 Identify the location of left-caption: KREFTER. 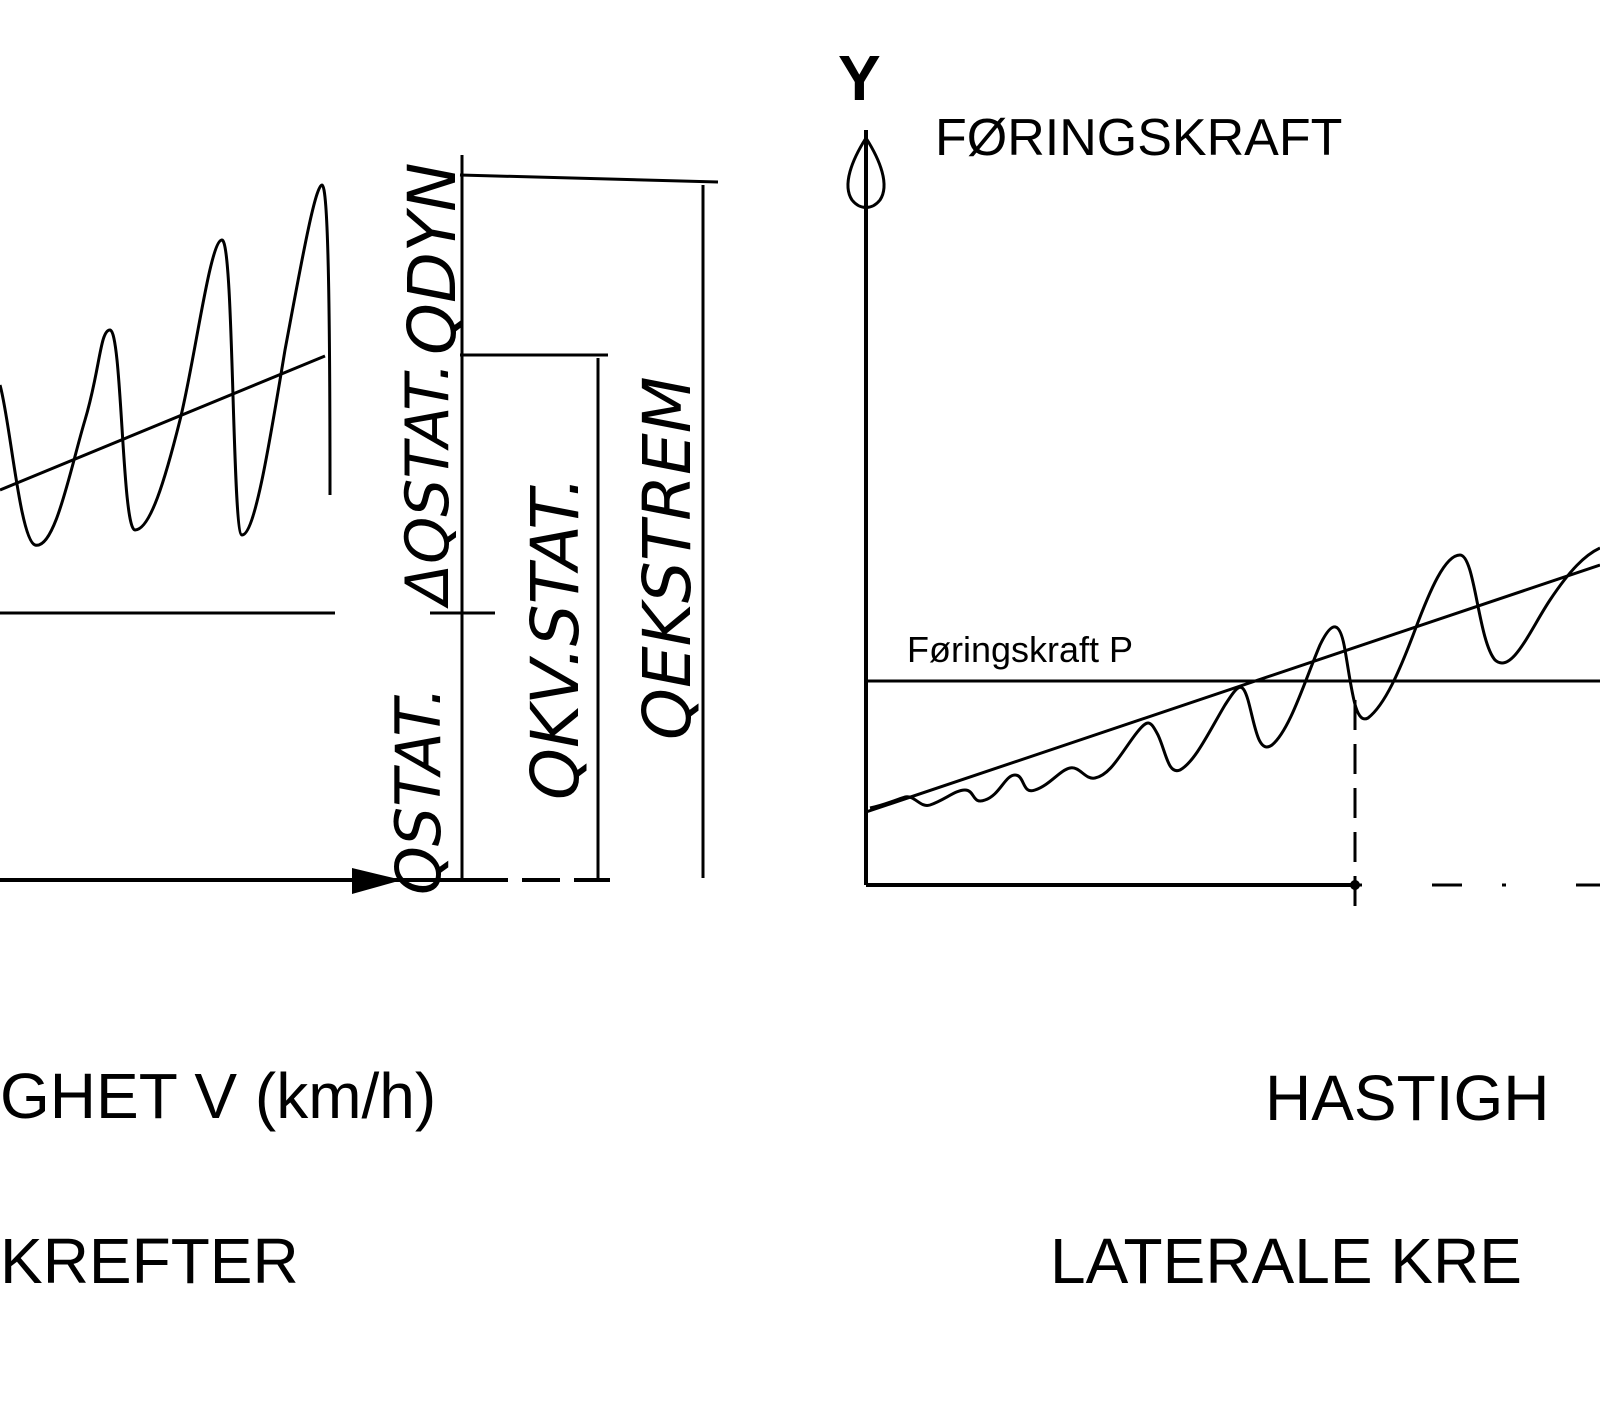
(149, 1261).